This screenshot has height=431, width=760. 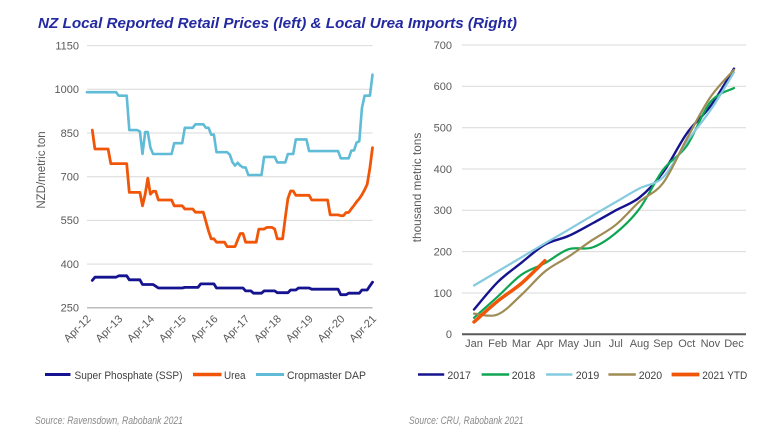 What do you see at coordinates (78, 329) in the screenshot?
I see `svg-text: Apr-12` at bounding box center [78, 329].